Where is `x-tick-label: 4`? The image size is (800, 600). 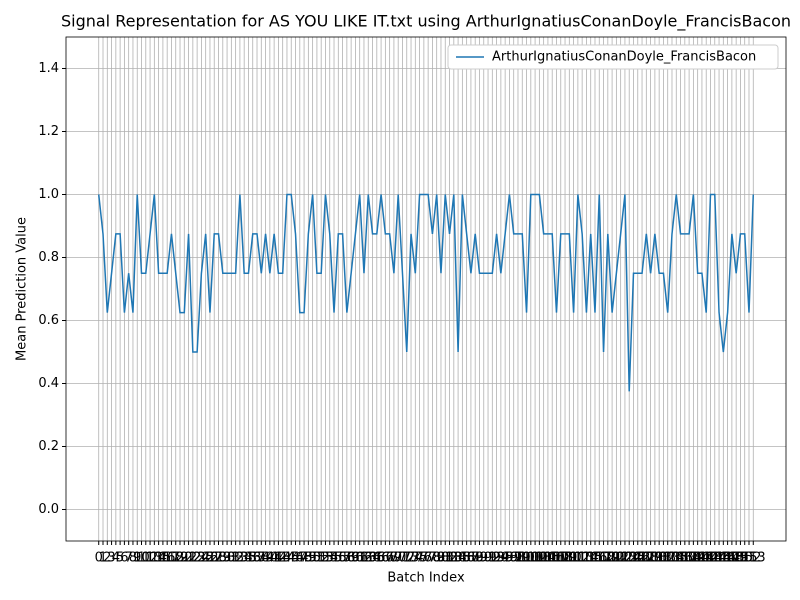
x-tick-label: 4 is located at coordinates (116, 558).